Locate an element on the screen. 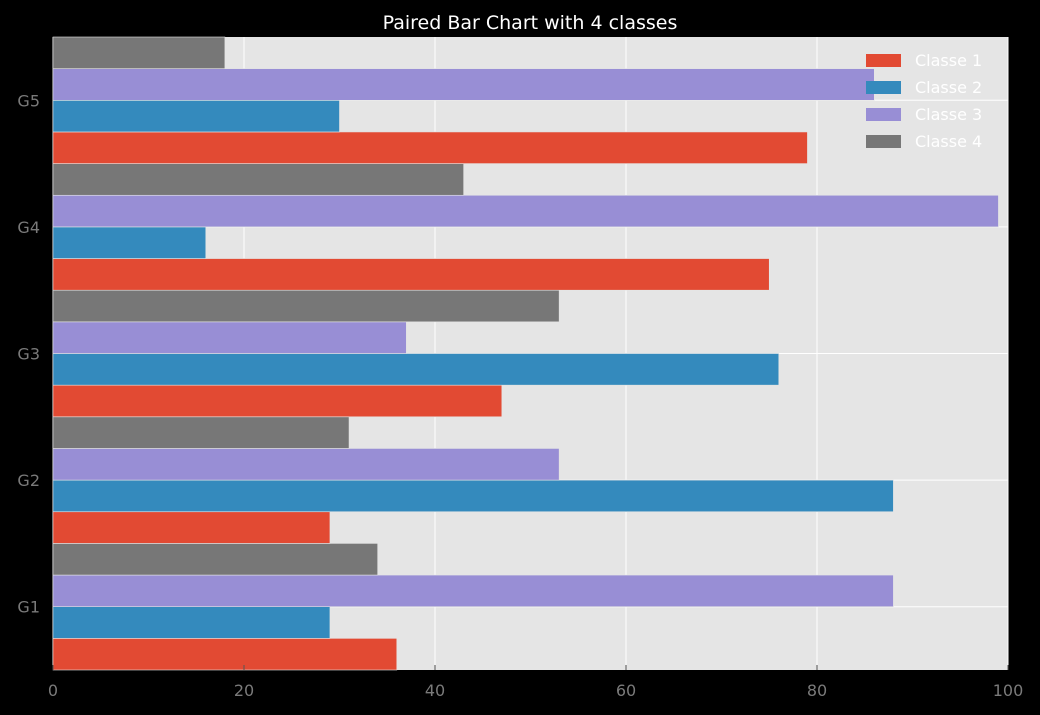  x-tick-label: 0 is located at coordinates (53, 690).